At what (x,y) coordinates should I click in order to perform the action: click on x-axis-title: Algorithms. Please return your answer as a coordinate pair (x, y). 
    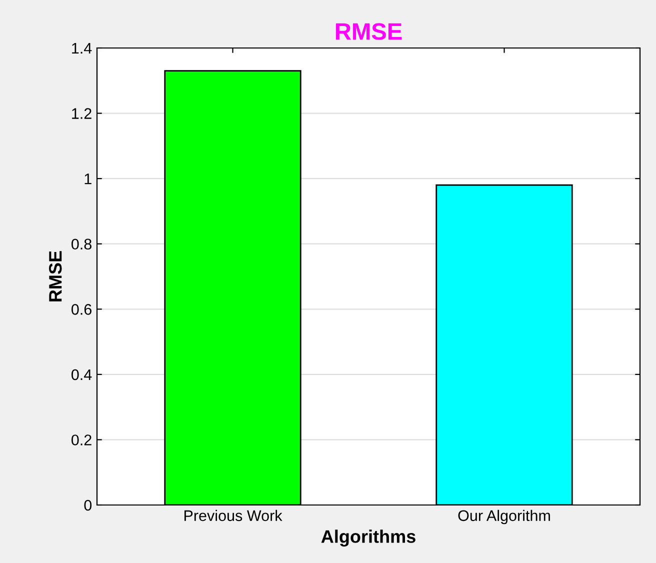
    Looking at the image, I should click on (368, 538).